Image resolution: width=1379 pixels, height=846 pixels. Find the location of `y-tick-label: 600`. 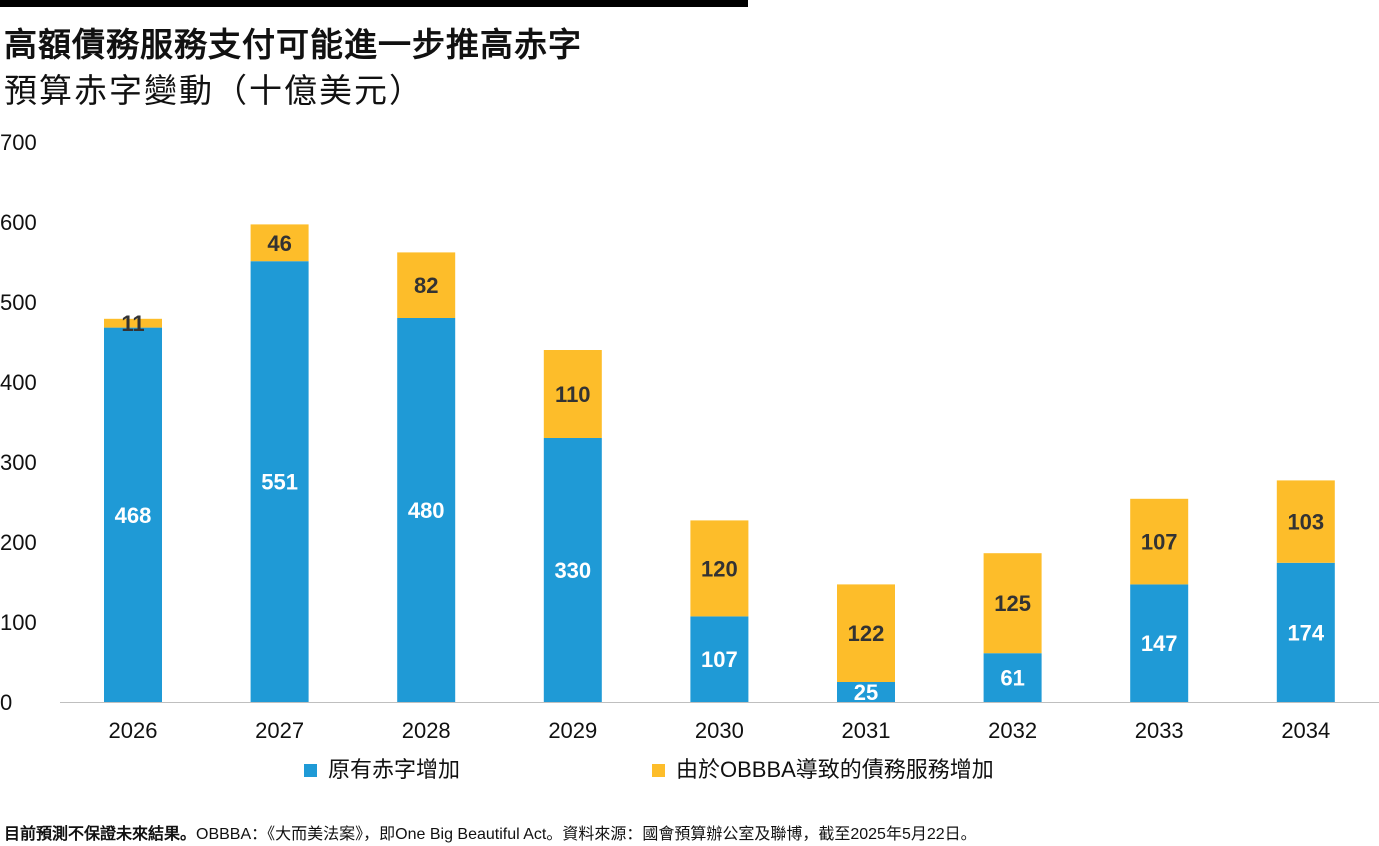

y-tick-label: 600 is located at coordinates (18, 222).